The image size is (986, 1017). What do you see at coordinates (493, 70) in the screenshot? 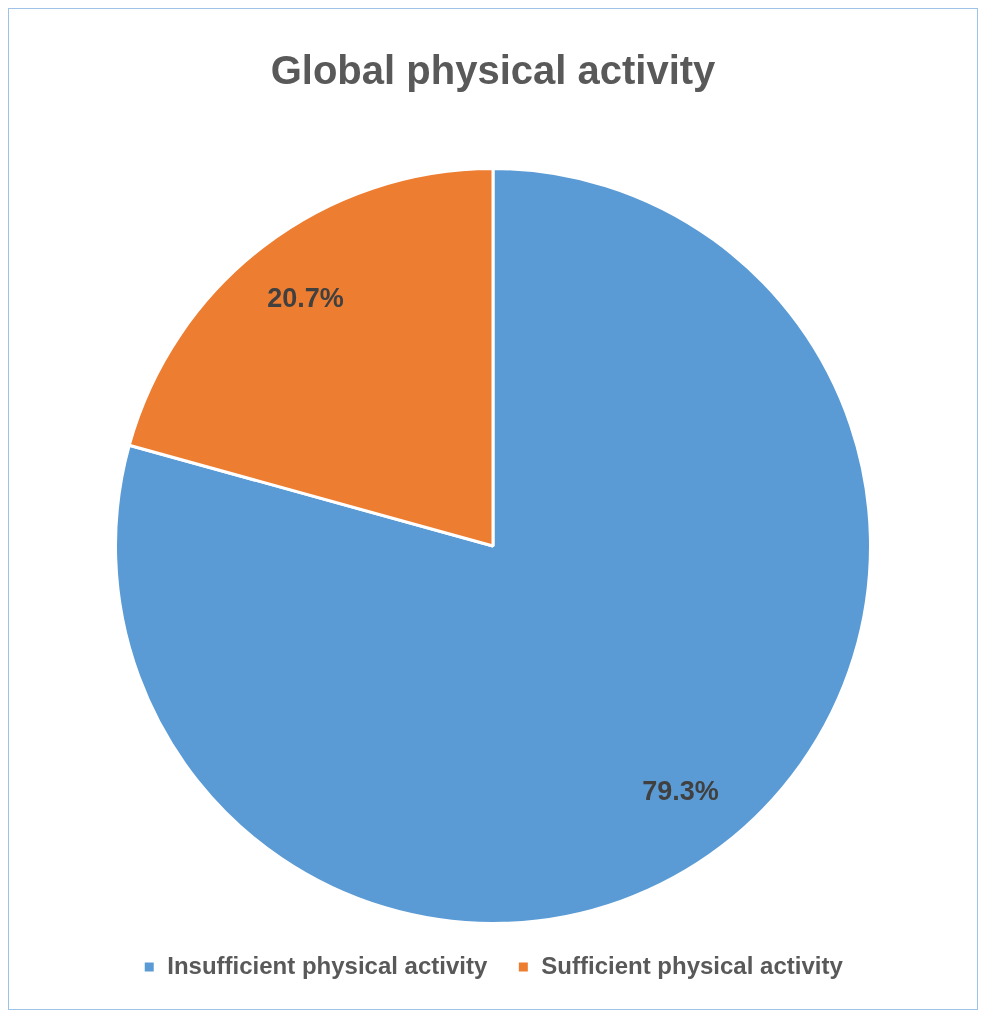
I see `chart-title: Global physical activity` at bounding box center [493, 70].